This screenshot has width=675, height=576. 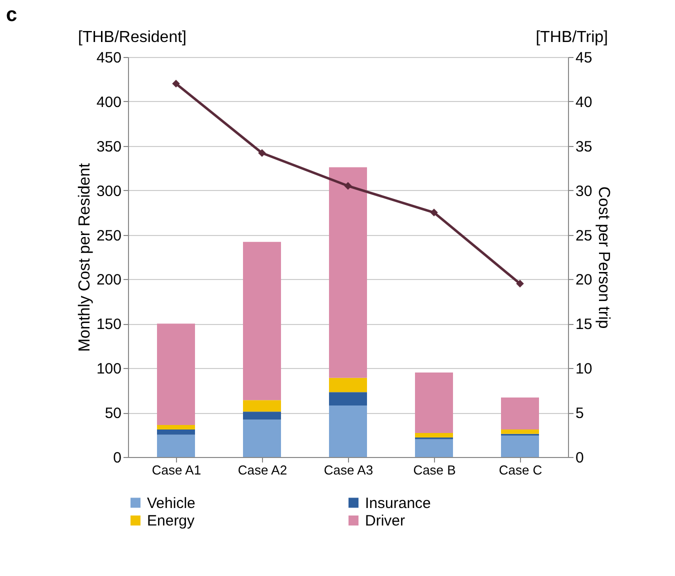 What do you see at coordinates (109, 147) in the screenshot?
I see `y-tick-label: 350` at bounding box center [109, 147].